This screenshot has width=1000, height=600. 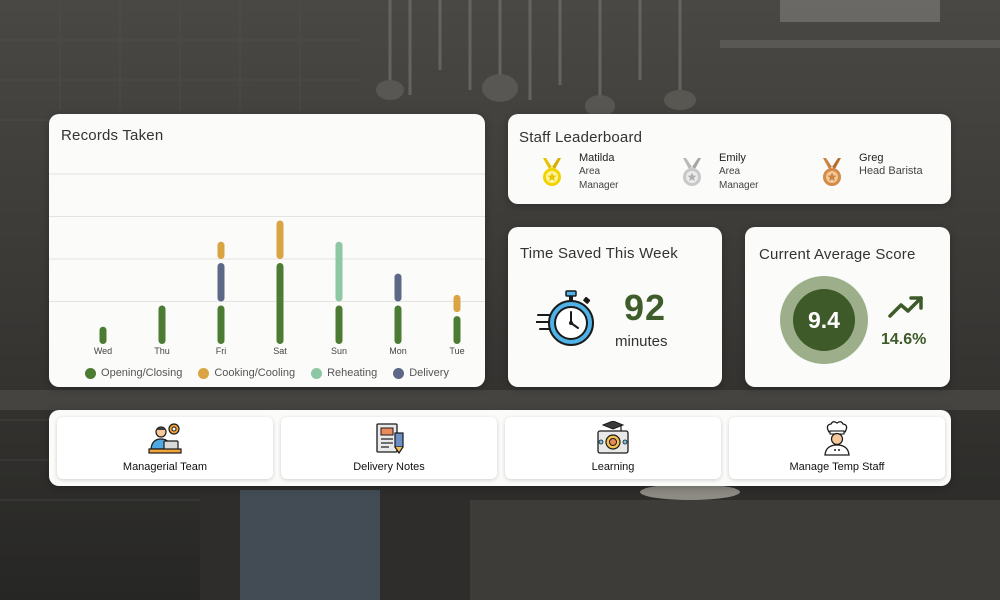 I want to click on bar-mon-opening-closing, so click(x=398, y=325).